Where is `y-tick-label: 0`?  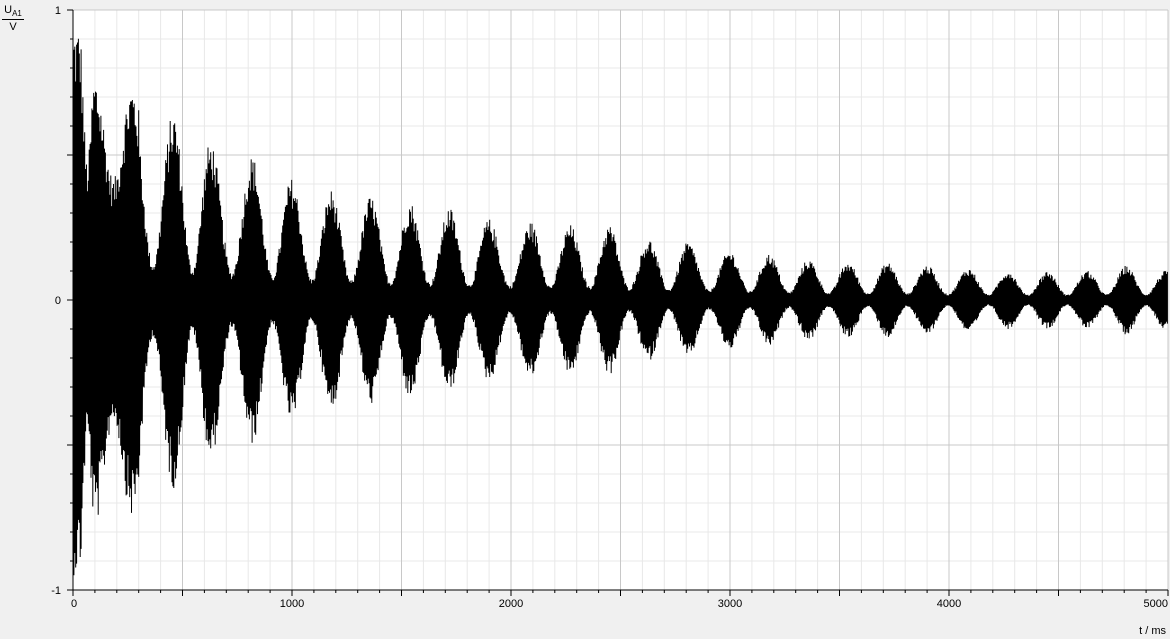
y-tick-label: 0 is located at coordinates (58, 301).